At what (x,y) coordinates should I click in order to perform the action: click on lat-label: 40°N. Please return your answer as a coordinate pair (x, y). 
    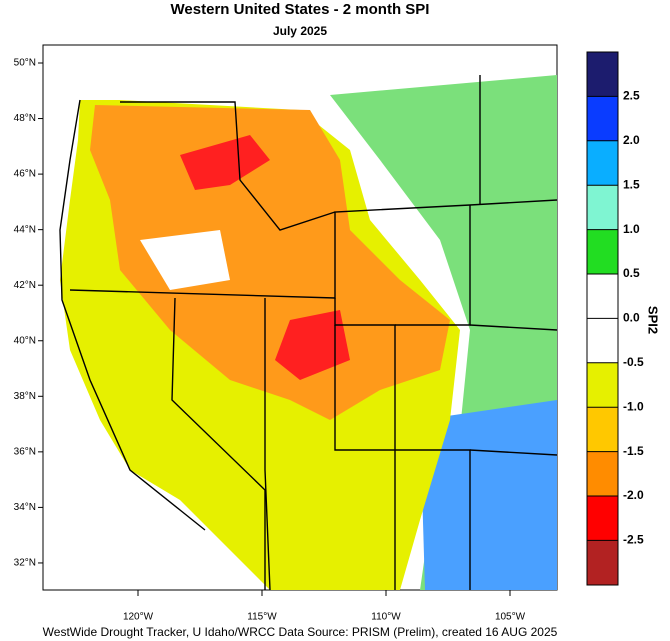
    Looking at the image, I should click on (25, 340).